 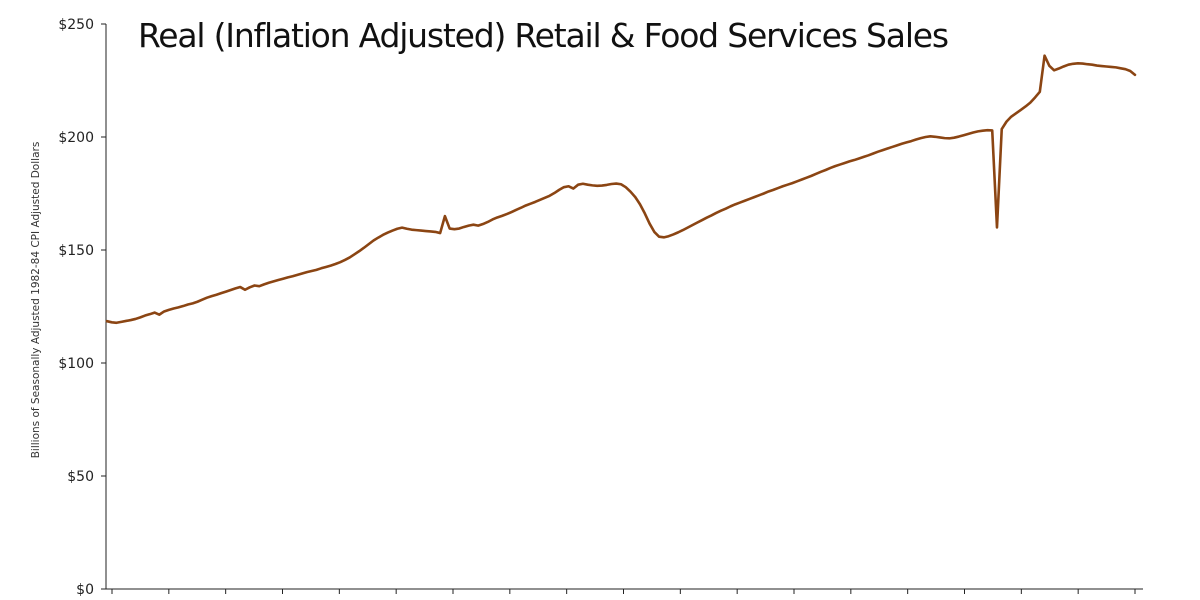 What do you see at coordinates (76, 251) in the screenshot?
I see `y-tick-label: $150` at bounding box center [76, 251].